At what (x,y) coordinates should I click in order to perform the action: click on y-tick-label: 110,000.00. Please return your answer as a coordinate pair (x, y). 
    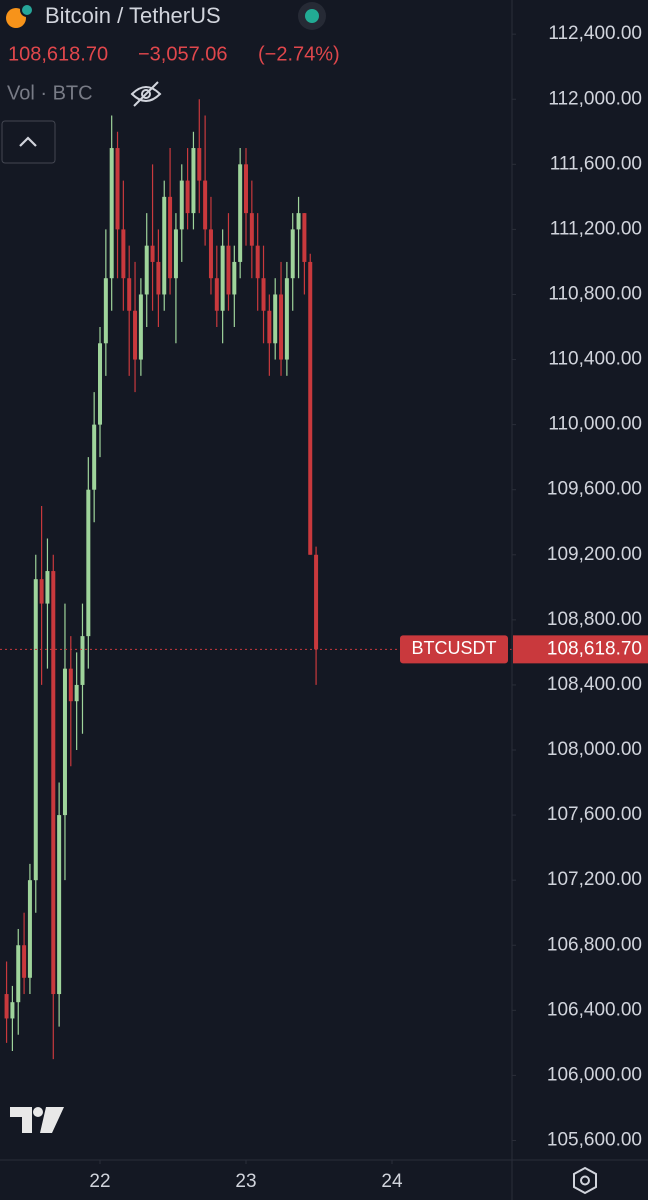
    Looking at the image, I should click on (595, 424).